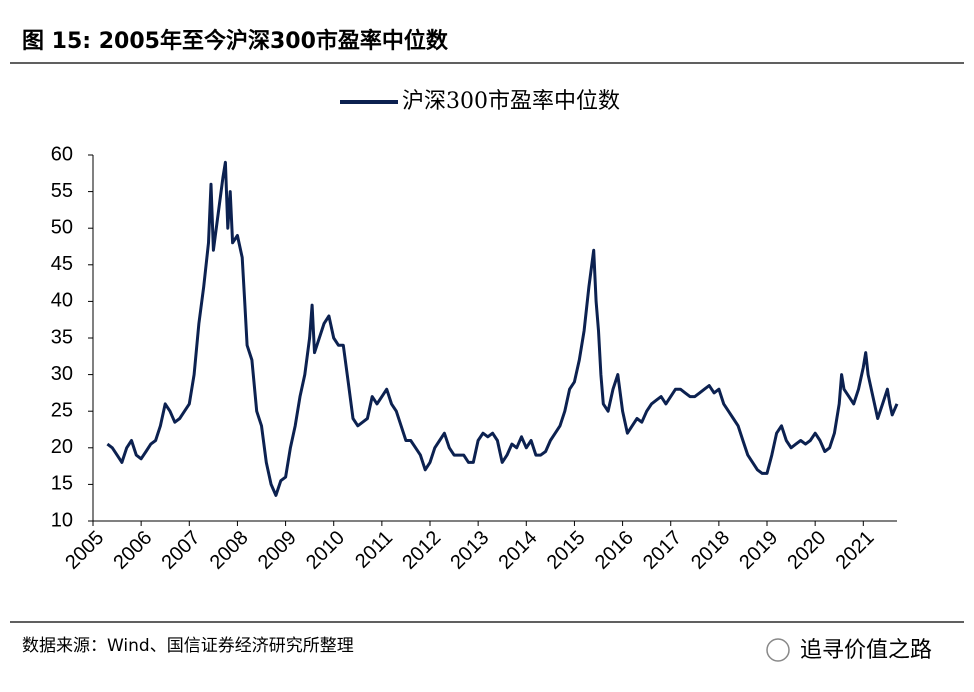  What do you see at coordinates (62, 227) in the screenshot?
I see `y-tick-label: 50` at bounding box center [62, 227].